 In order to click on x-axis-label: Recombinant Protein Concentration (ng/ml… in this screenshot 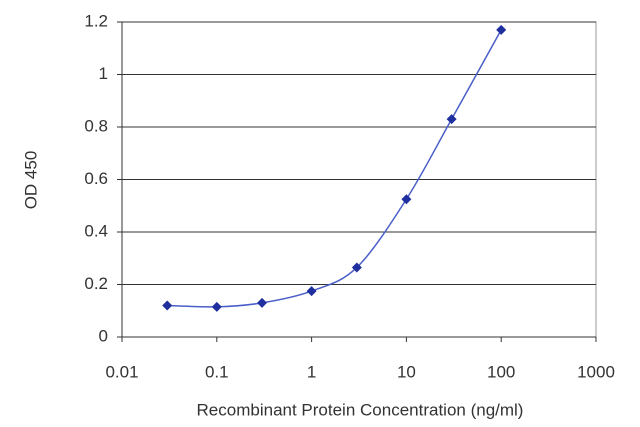, I will do `click(360, 409)`.